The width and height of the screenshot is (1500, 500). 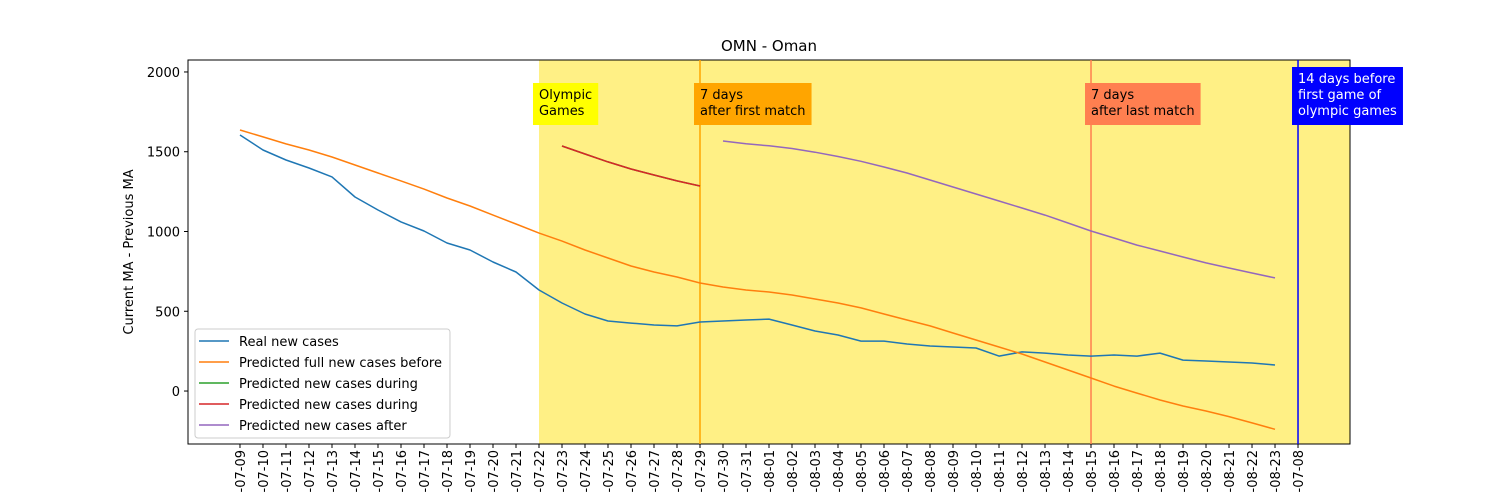 I want to click on legend-label: Predicted full new cases before, so click(x=340, y=363).